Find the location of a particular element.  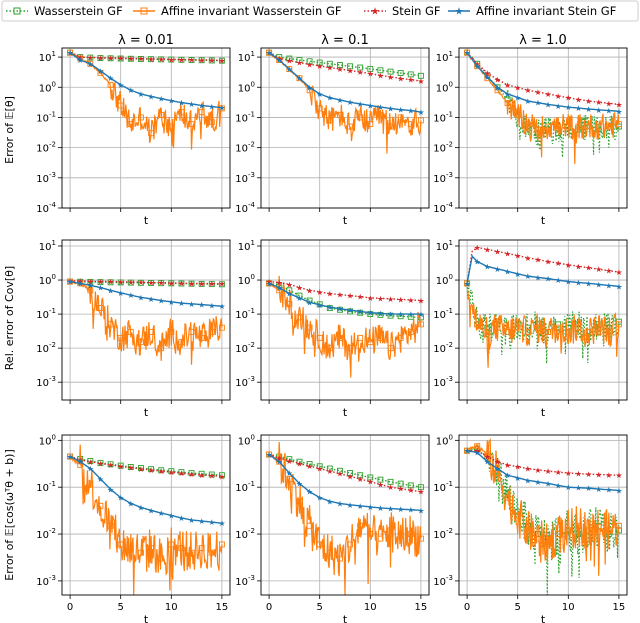

axes-frame is located at coordinates (146, 320).